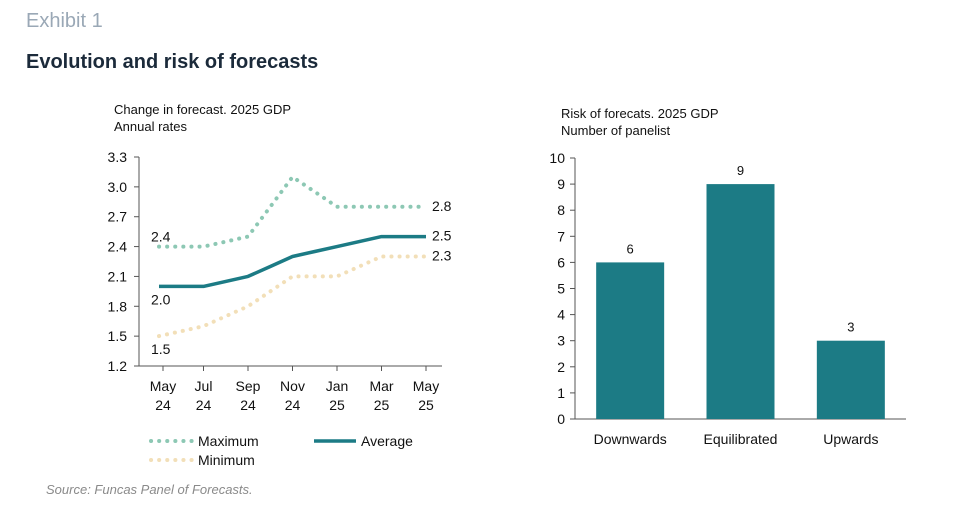  I want to click on bar-chart-y-tick-label: 7, so click(561, 236).